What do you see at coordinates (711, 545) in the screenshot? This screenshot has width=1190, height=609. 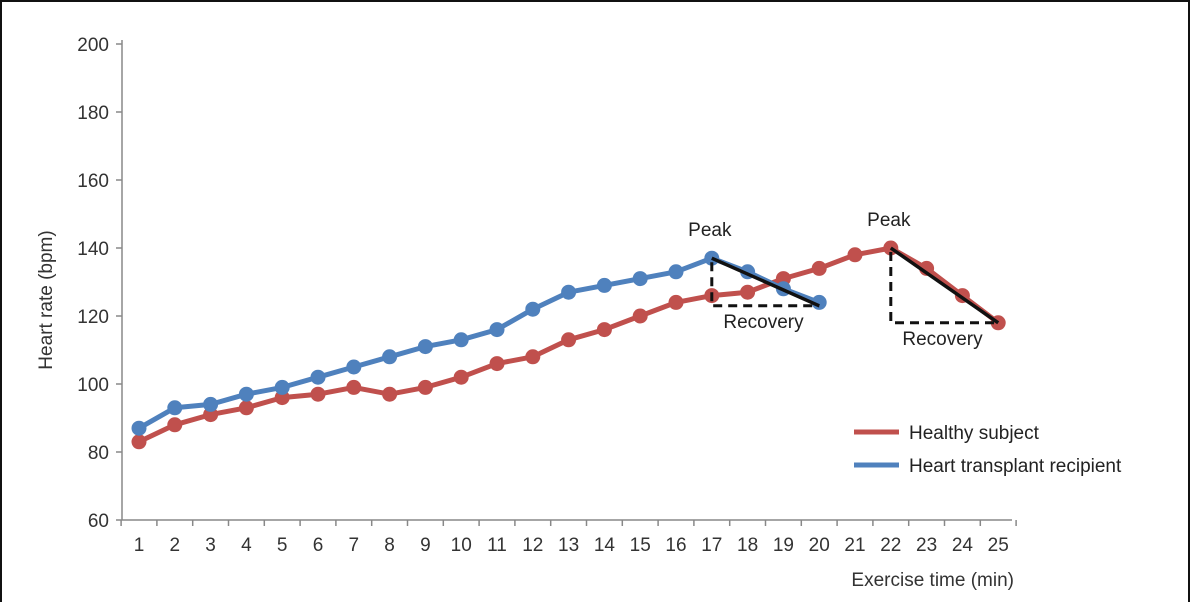 I see `x-tick-label: 17` at bounding box center [711, 545].